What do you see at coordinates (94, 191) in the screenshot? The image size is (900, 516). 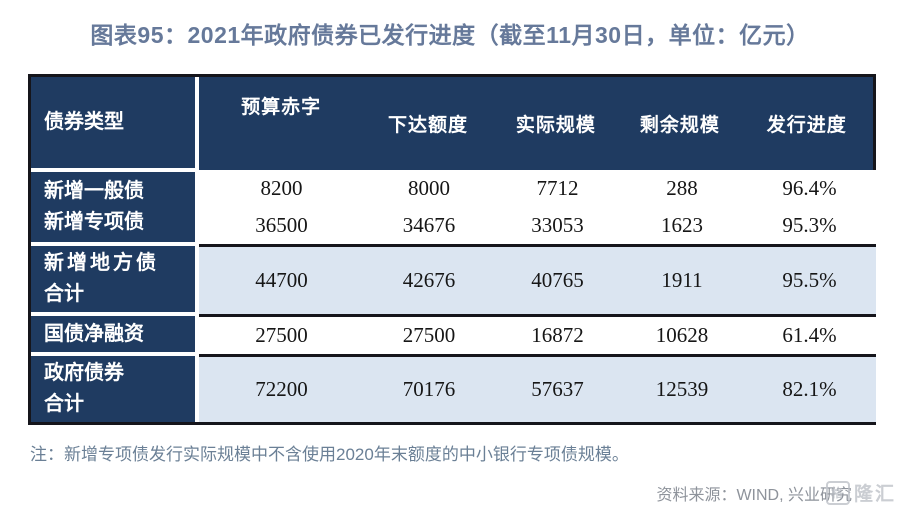 I see `row-label-line: 新增一般债` at bounding box center [94, 191].